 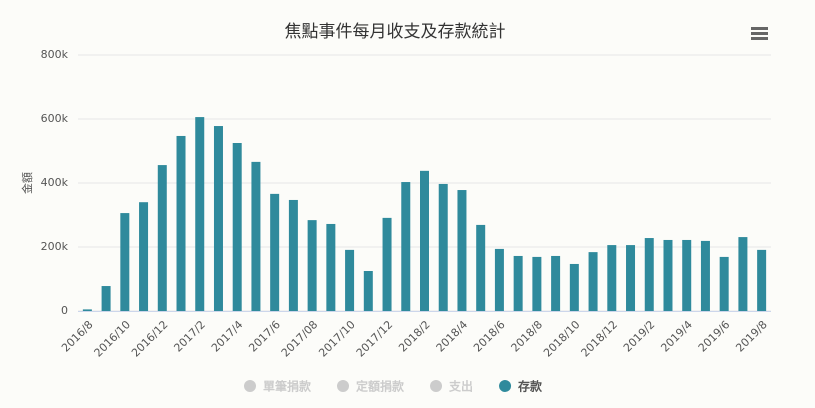 I want to click on y-tick-label: 600k, so click(x=55, y=118).